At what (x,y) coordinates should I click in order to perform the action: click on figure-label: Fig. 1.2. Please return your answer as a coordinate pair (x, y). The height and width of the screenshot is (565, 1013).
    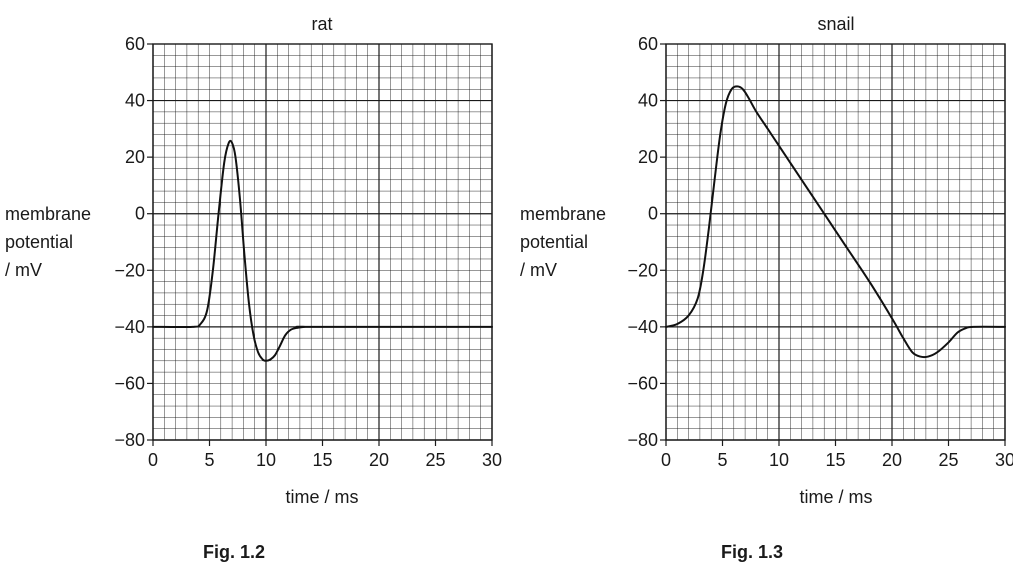
    Looking at the image, I should click on (234, 552).